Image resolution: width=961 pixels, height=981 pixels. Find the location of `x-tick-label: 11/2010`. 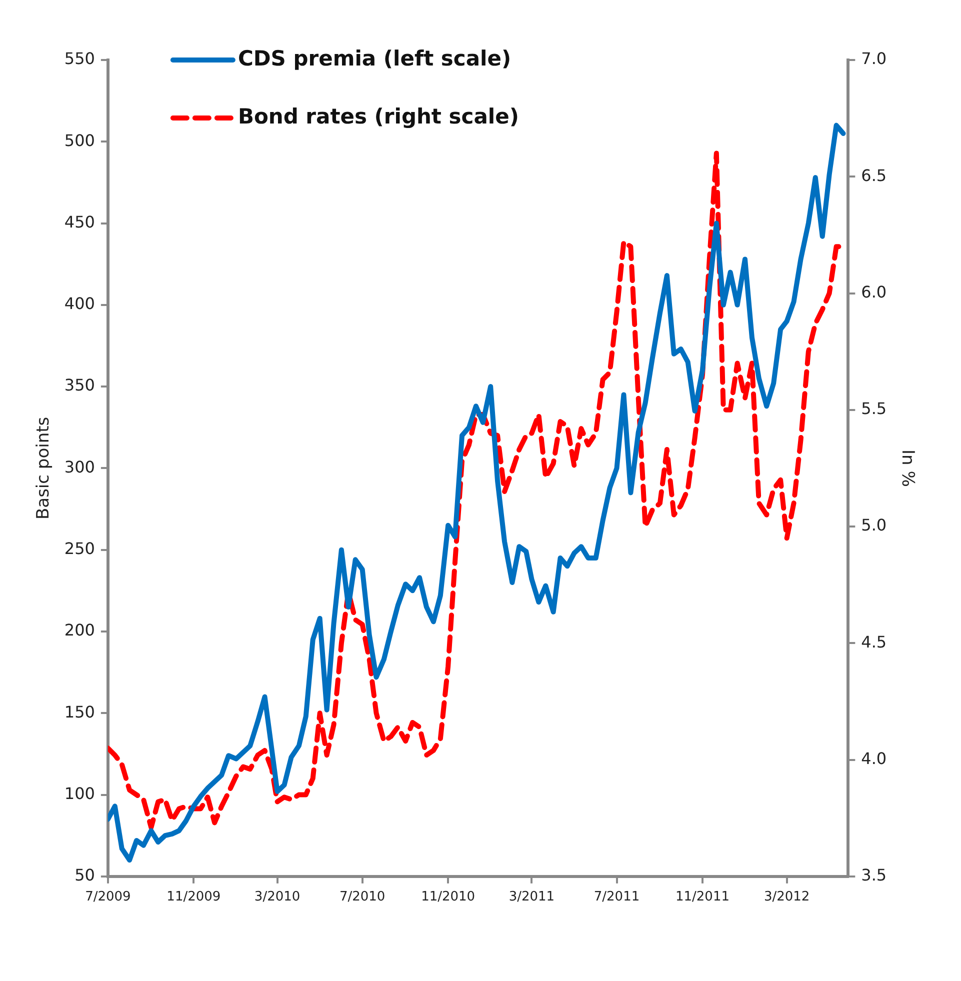

x-tick-label: 11/2010 is located at coordinates (448, 897).